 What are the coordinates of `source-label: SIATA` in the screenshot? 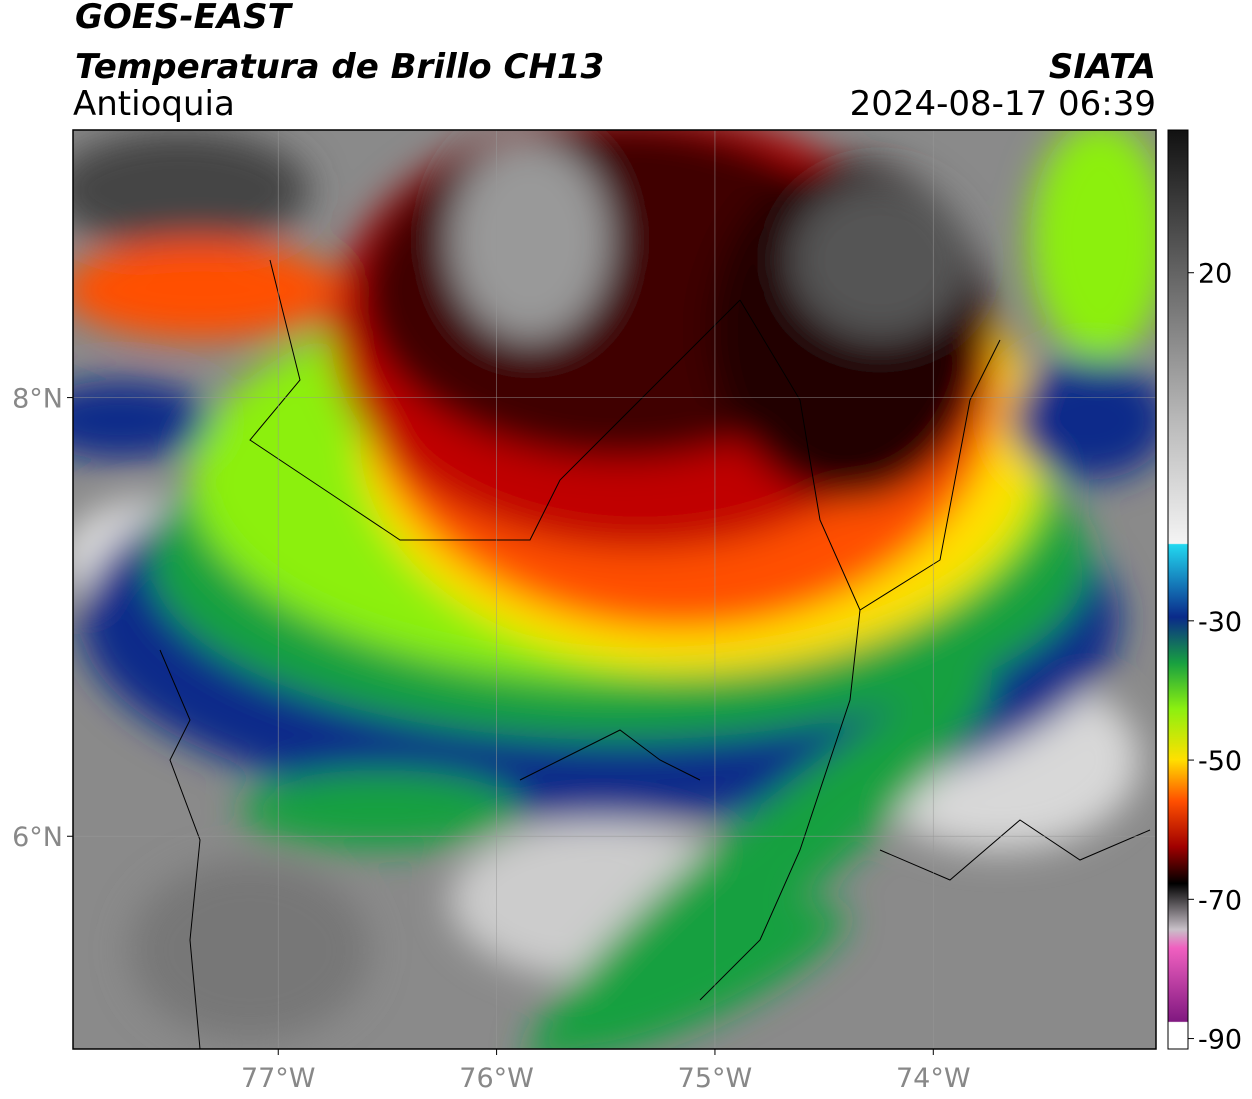 It's located at (1102, 67).